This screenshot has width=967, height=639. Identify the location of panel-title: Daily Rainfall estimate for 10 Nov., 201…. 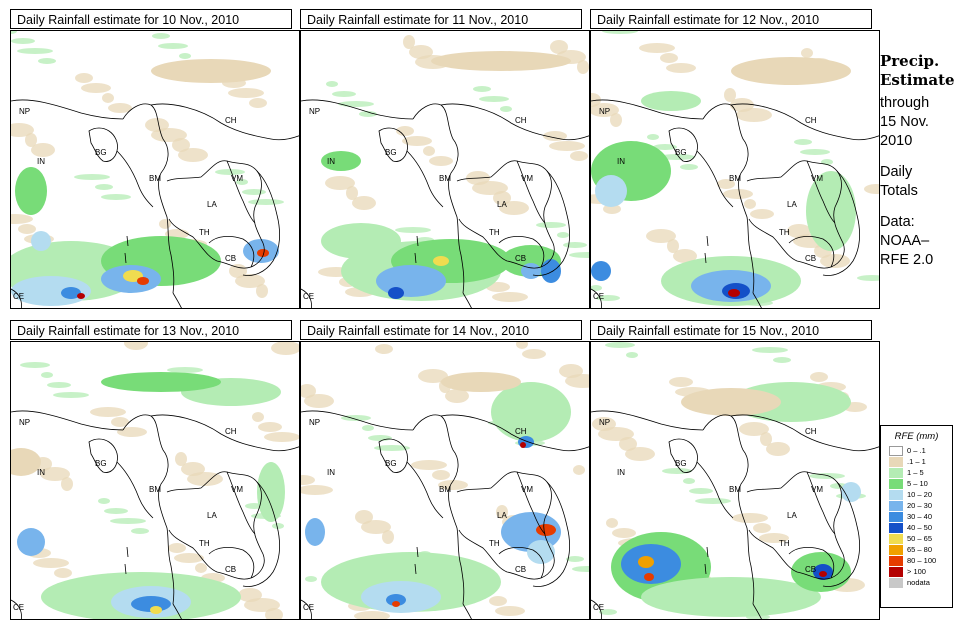
(151, 19).